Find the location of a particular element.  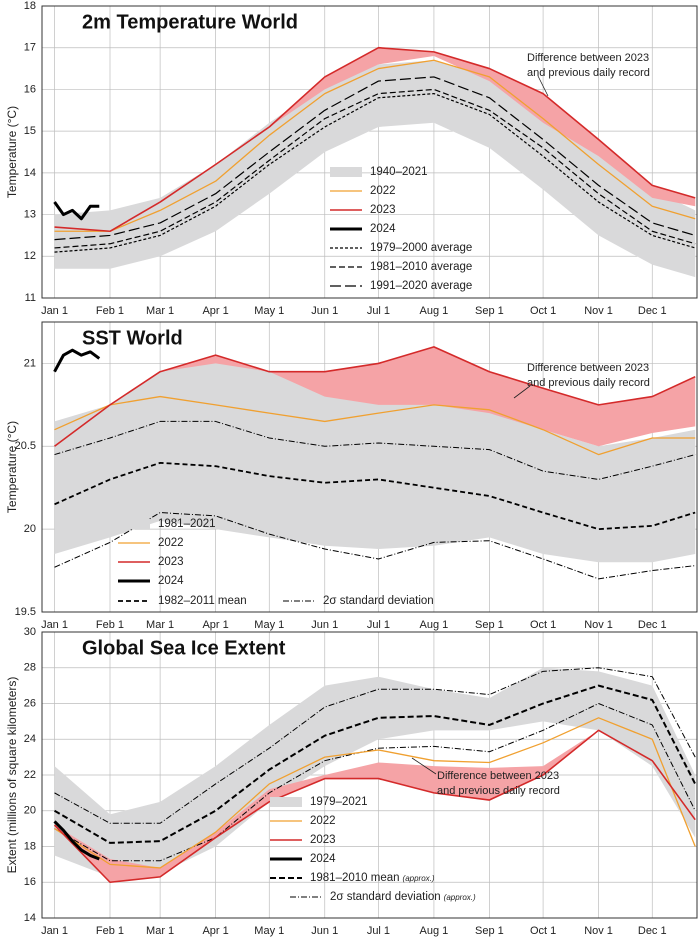

y-tick-label: 16 is located at coordinates (30, 882).